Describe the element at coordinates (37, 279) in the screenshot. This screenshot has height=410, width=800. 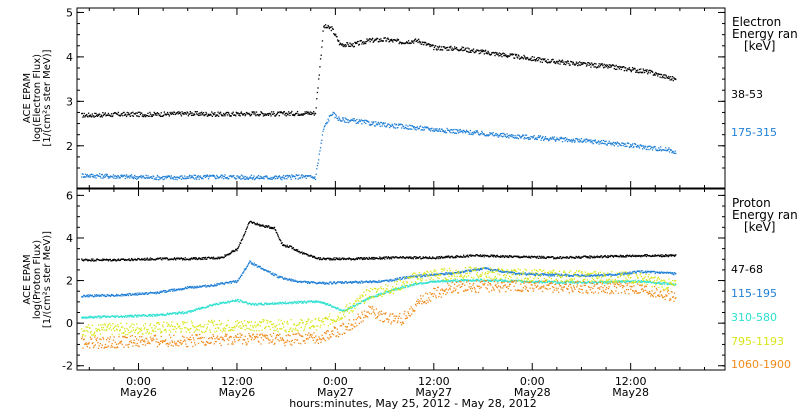
I see `y-axis-label-line: log(Proton Flux)` at that location.